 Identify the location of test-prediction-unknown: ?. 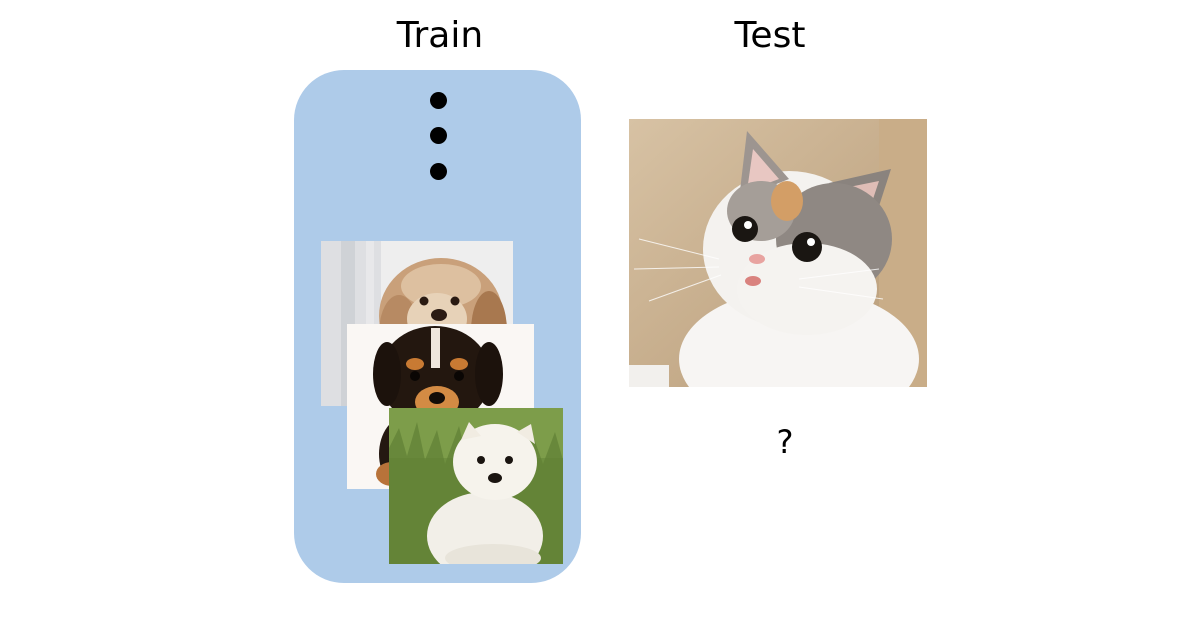
(785, 442).